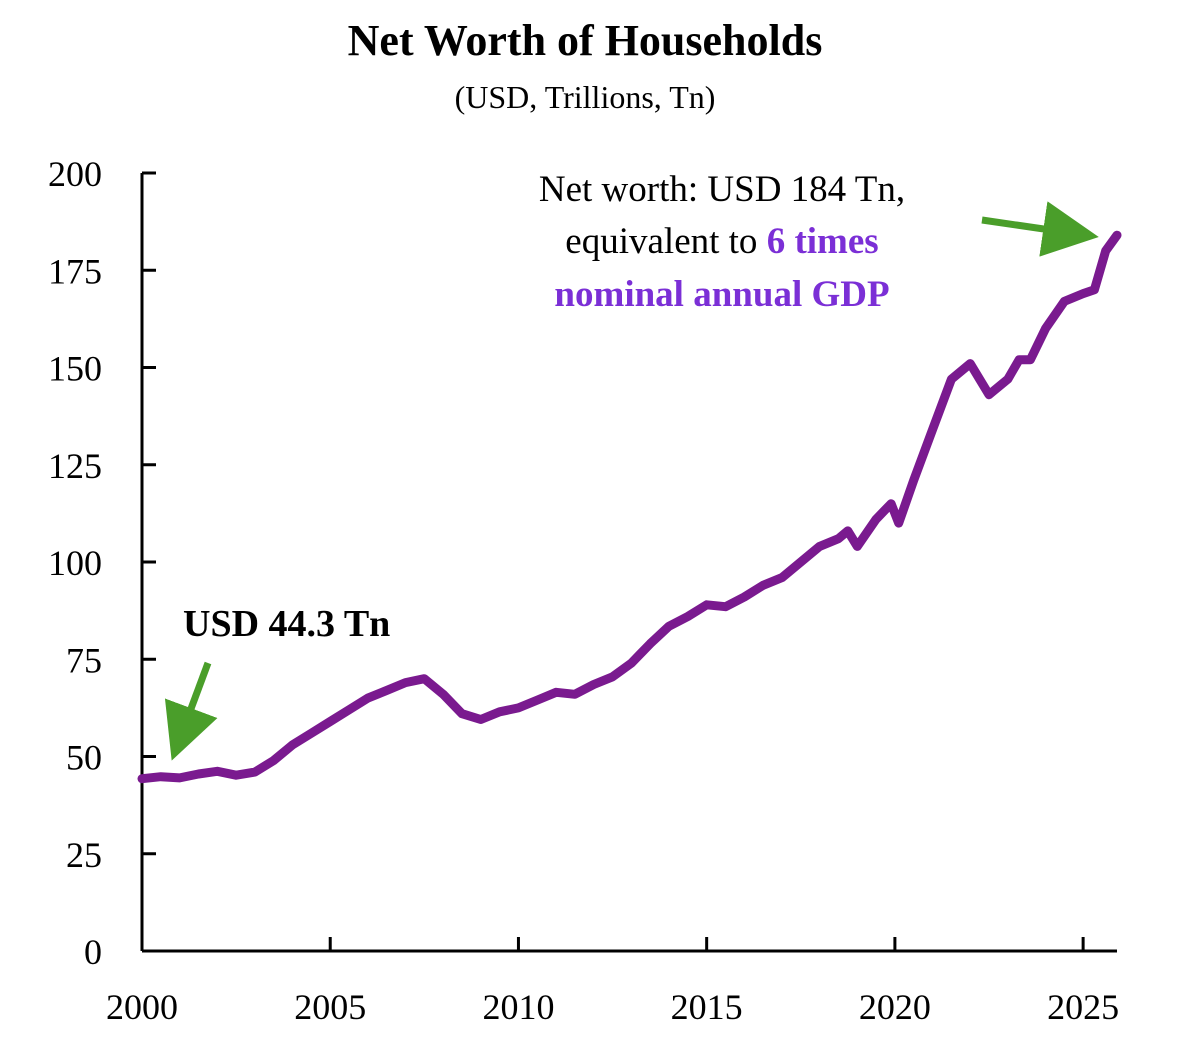 This screenshot has height=1051, width=1200. I want to click on y-tick-label: 125, so click(75, 466).